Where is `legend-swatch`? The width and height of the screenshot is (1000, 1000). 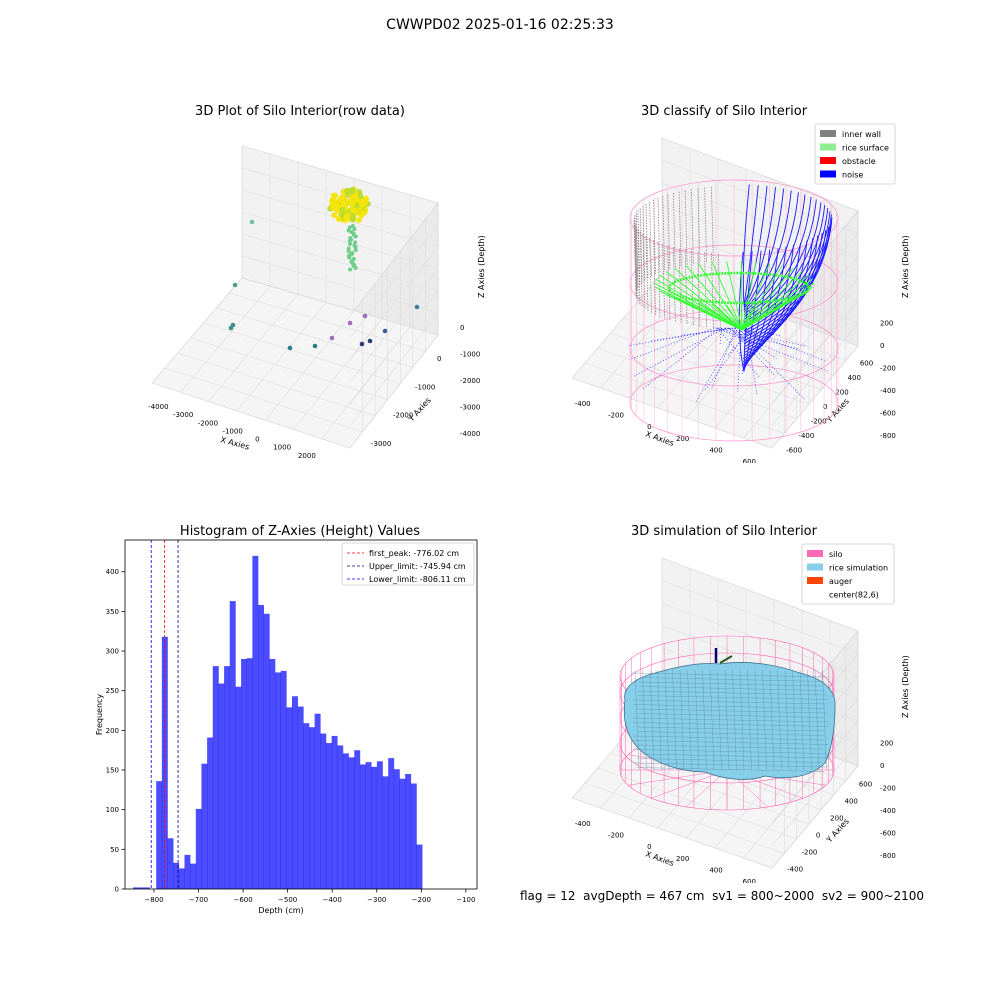
legend-swatch is located at coordinates (815, 594).